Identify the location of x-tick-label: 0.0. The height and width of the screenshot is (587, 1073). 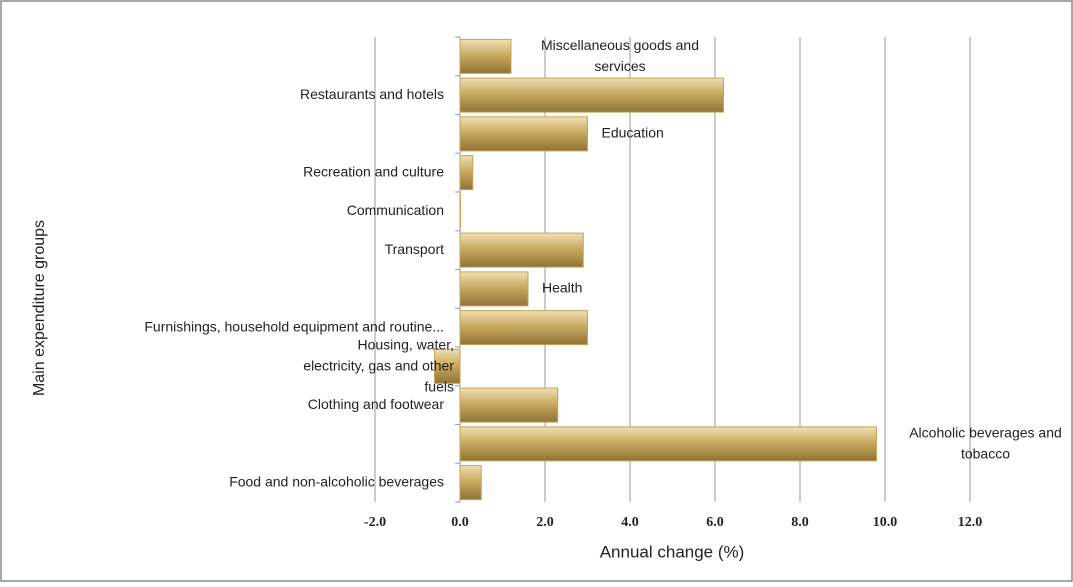
(460, 522).